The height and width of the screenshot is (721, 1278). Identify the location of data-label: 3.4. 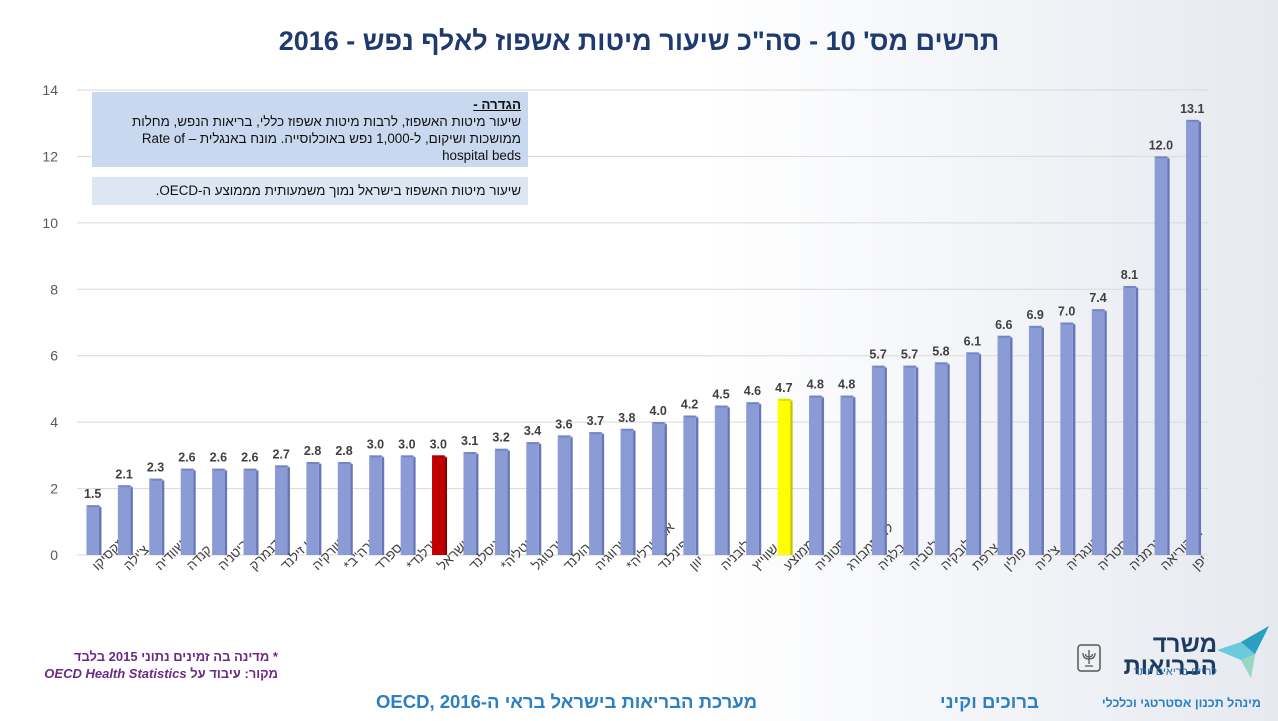
(532, 431).